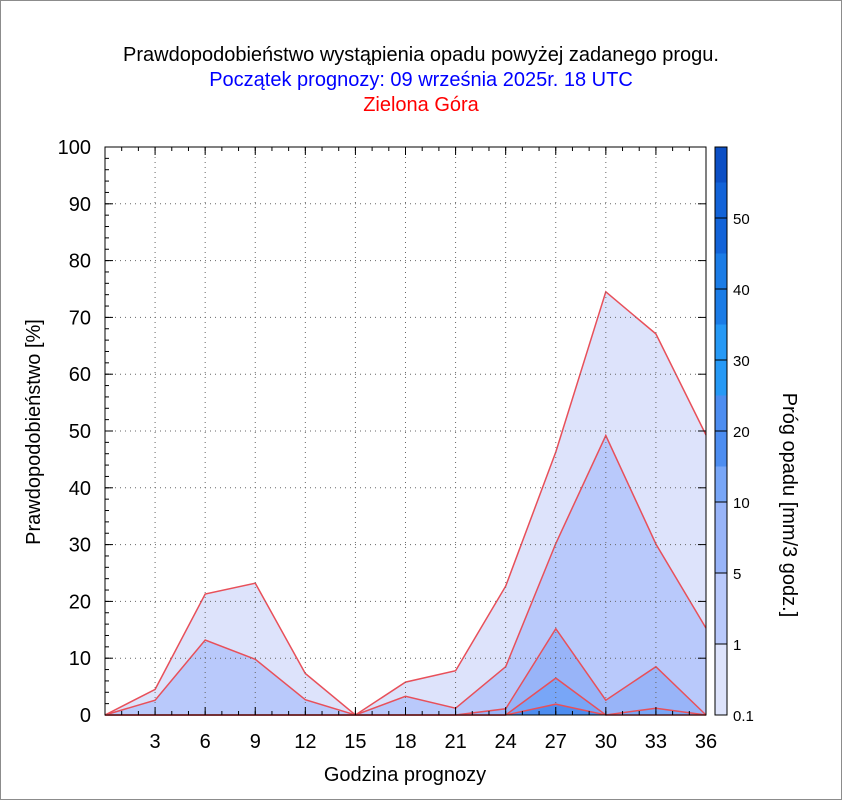  I want to click on x-tick-label: 33, so click(656, 742).